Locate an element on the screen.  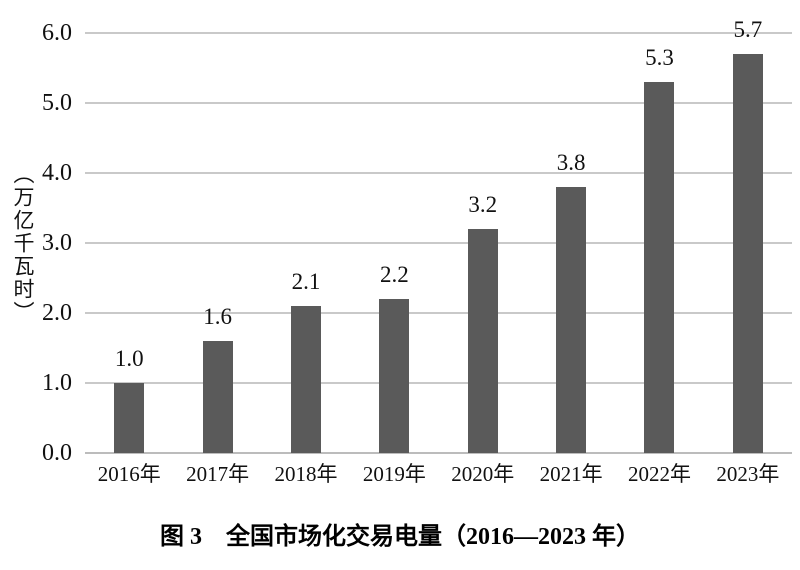
bar-value-label: 5.7 is located at coordinates (748, 29).